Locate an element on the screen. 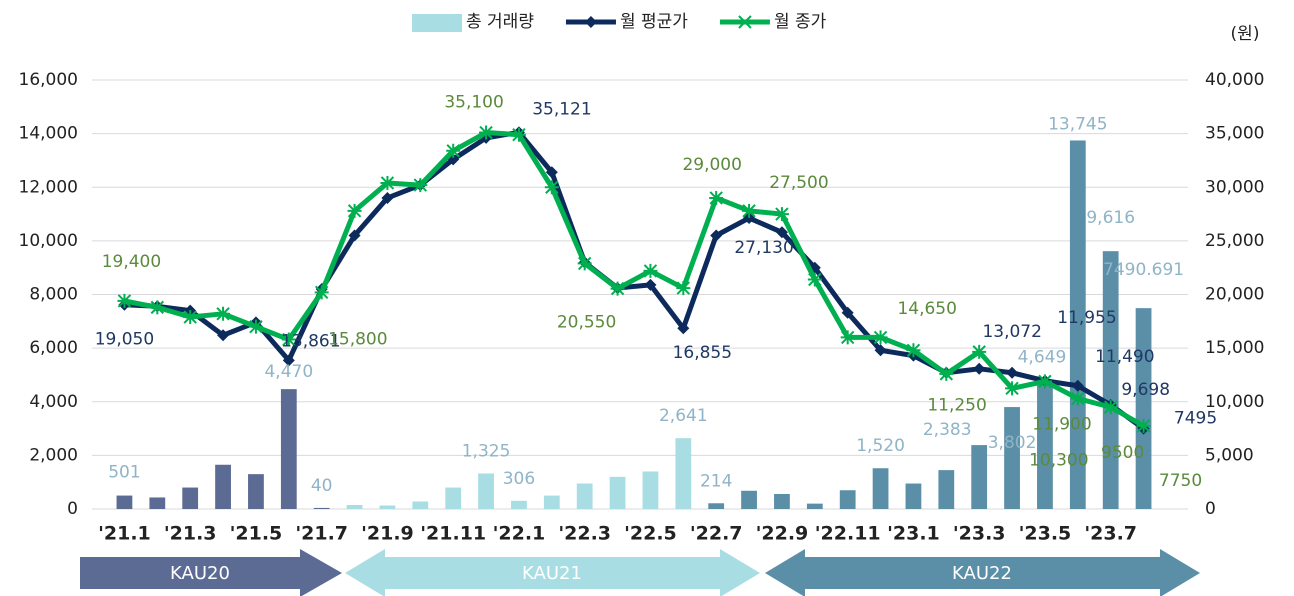 This screenshot has height=596, width=1294. data-label: 11,900 is located at coordinates (1061, 424).